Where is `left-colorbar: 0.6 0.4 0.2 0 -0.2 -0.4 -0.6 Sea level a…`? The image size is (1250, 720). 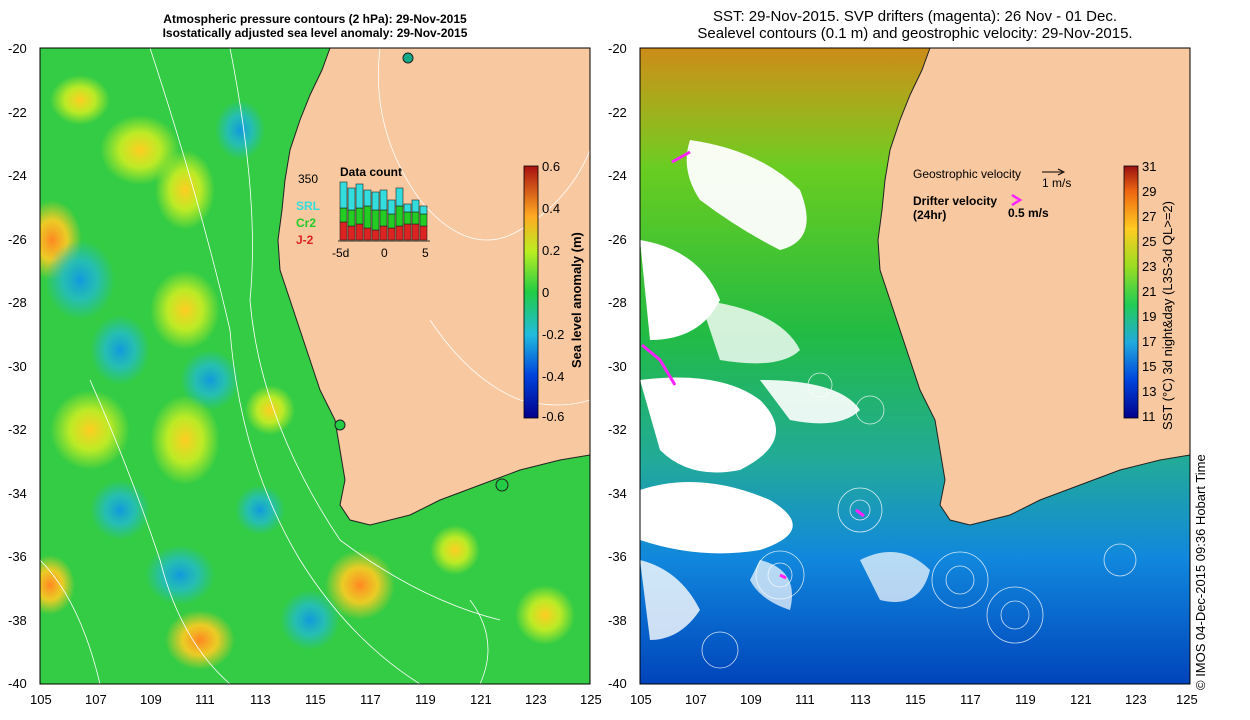
left-colorbar: 0.6 0.4 0.2 0 -0.2 -0.4 -0.6 Sea level a… is located at coordinates (553, 291).